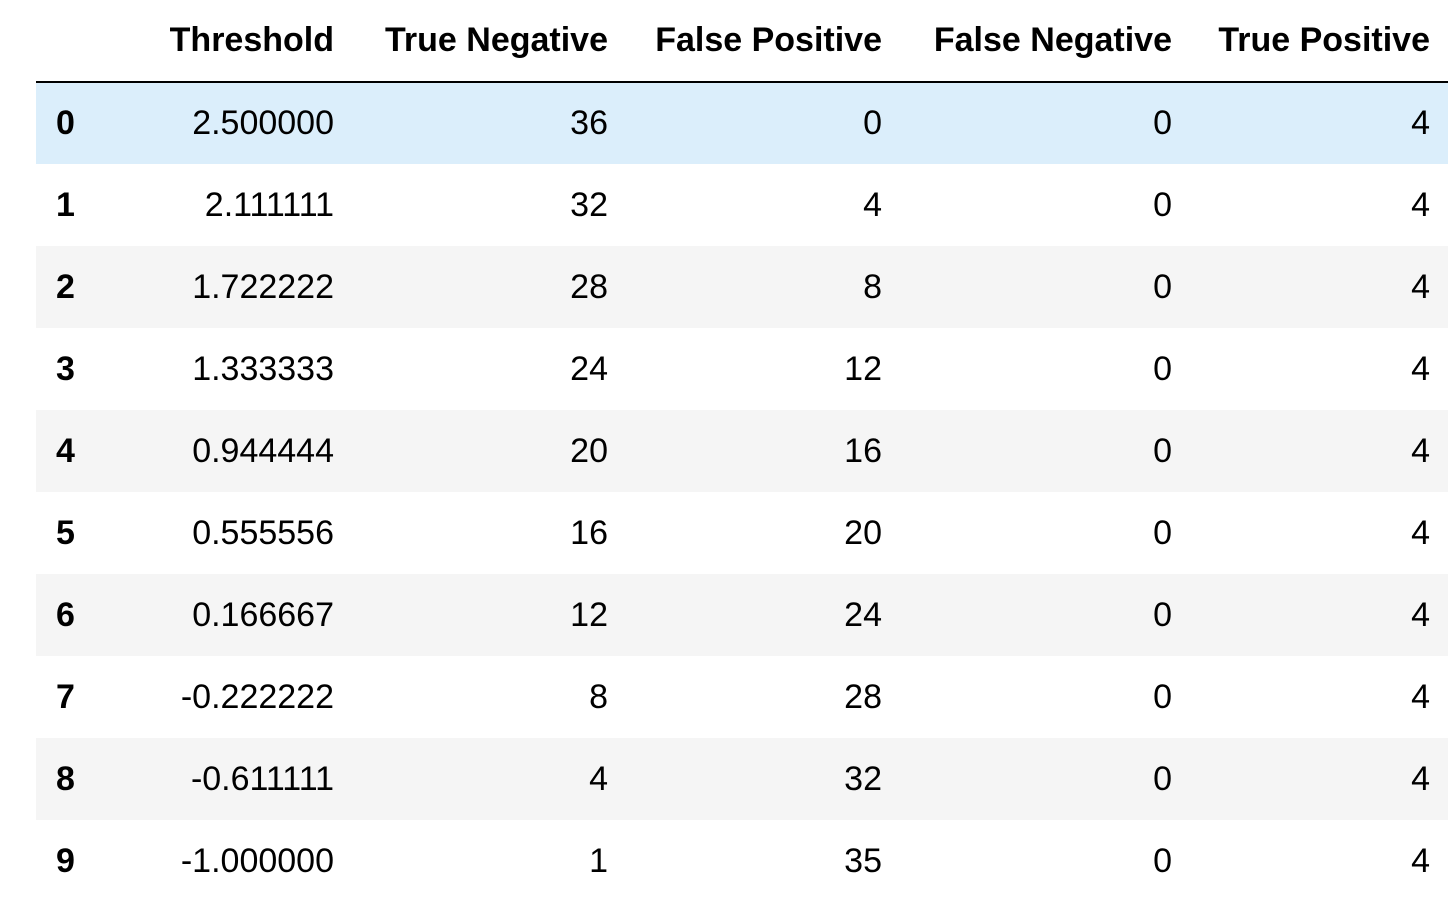  What do you see at coordinates (742, 205) in the screenshot?
I see `table-row: 1 2.111111 32 4 0 4` at bounding box center [742, 205].